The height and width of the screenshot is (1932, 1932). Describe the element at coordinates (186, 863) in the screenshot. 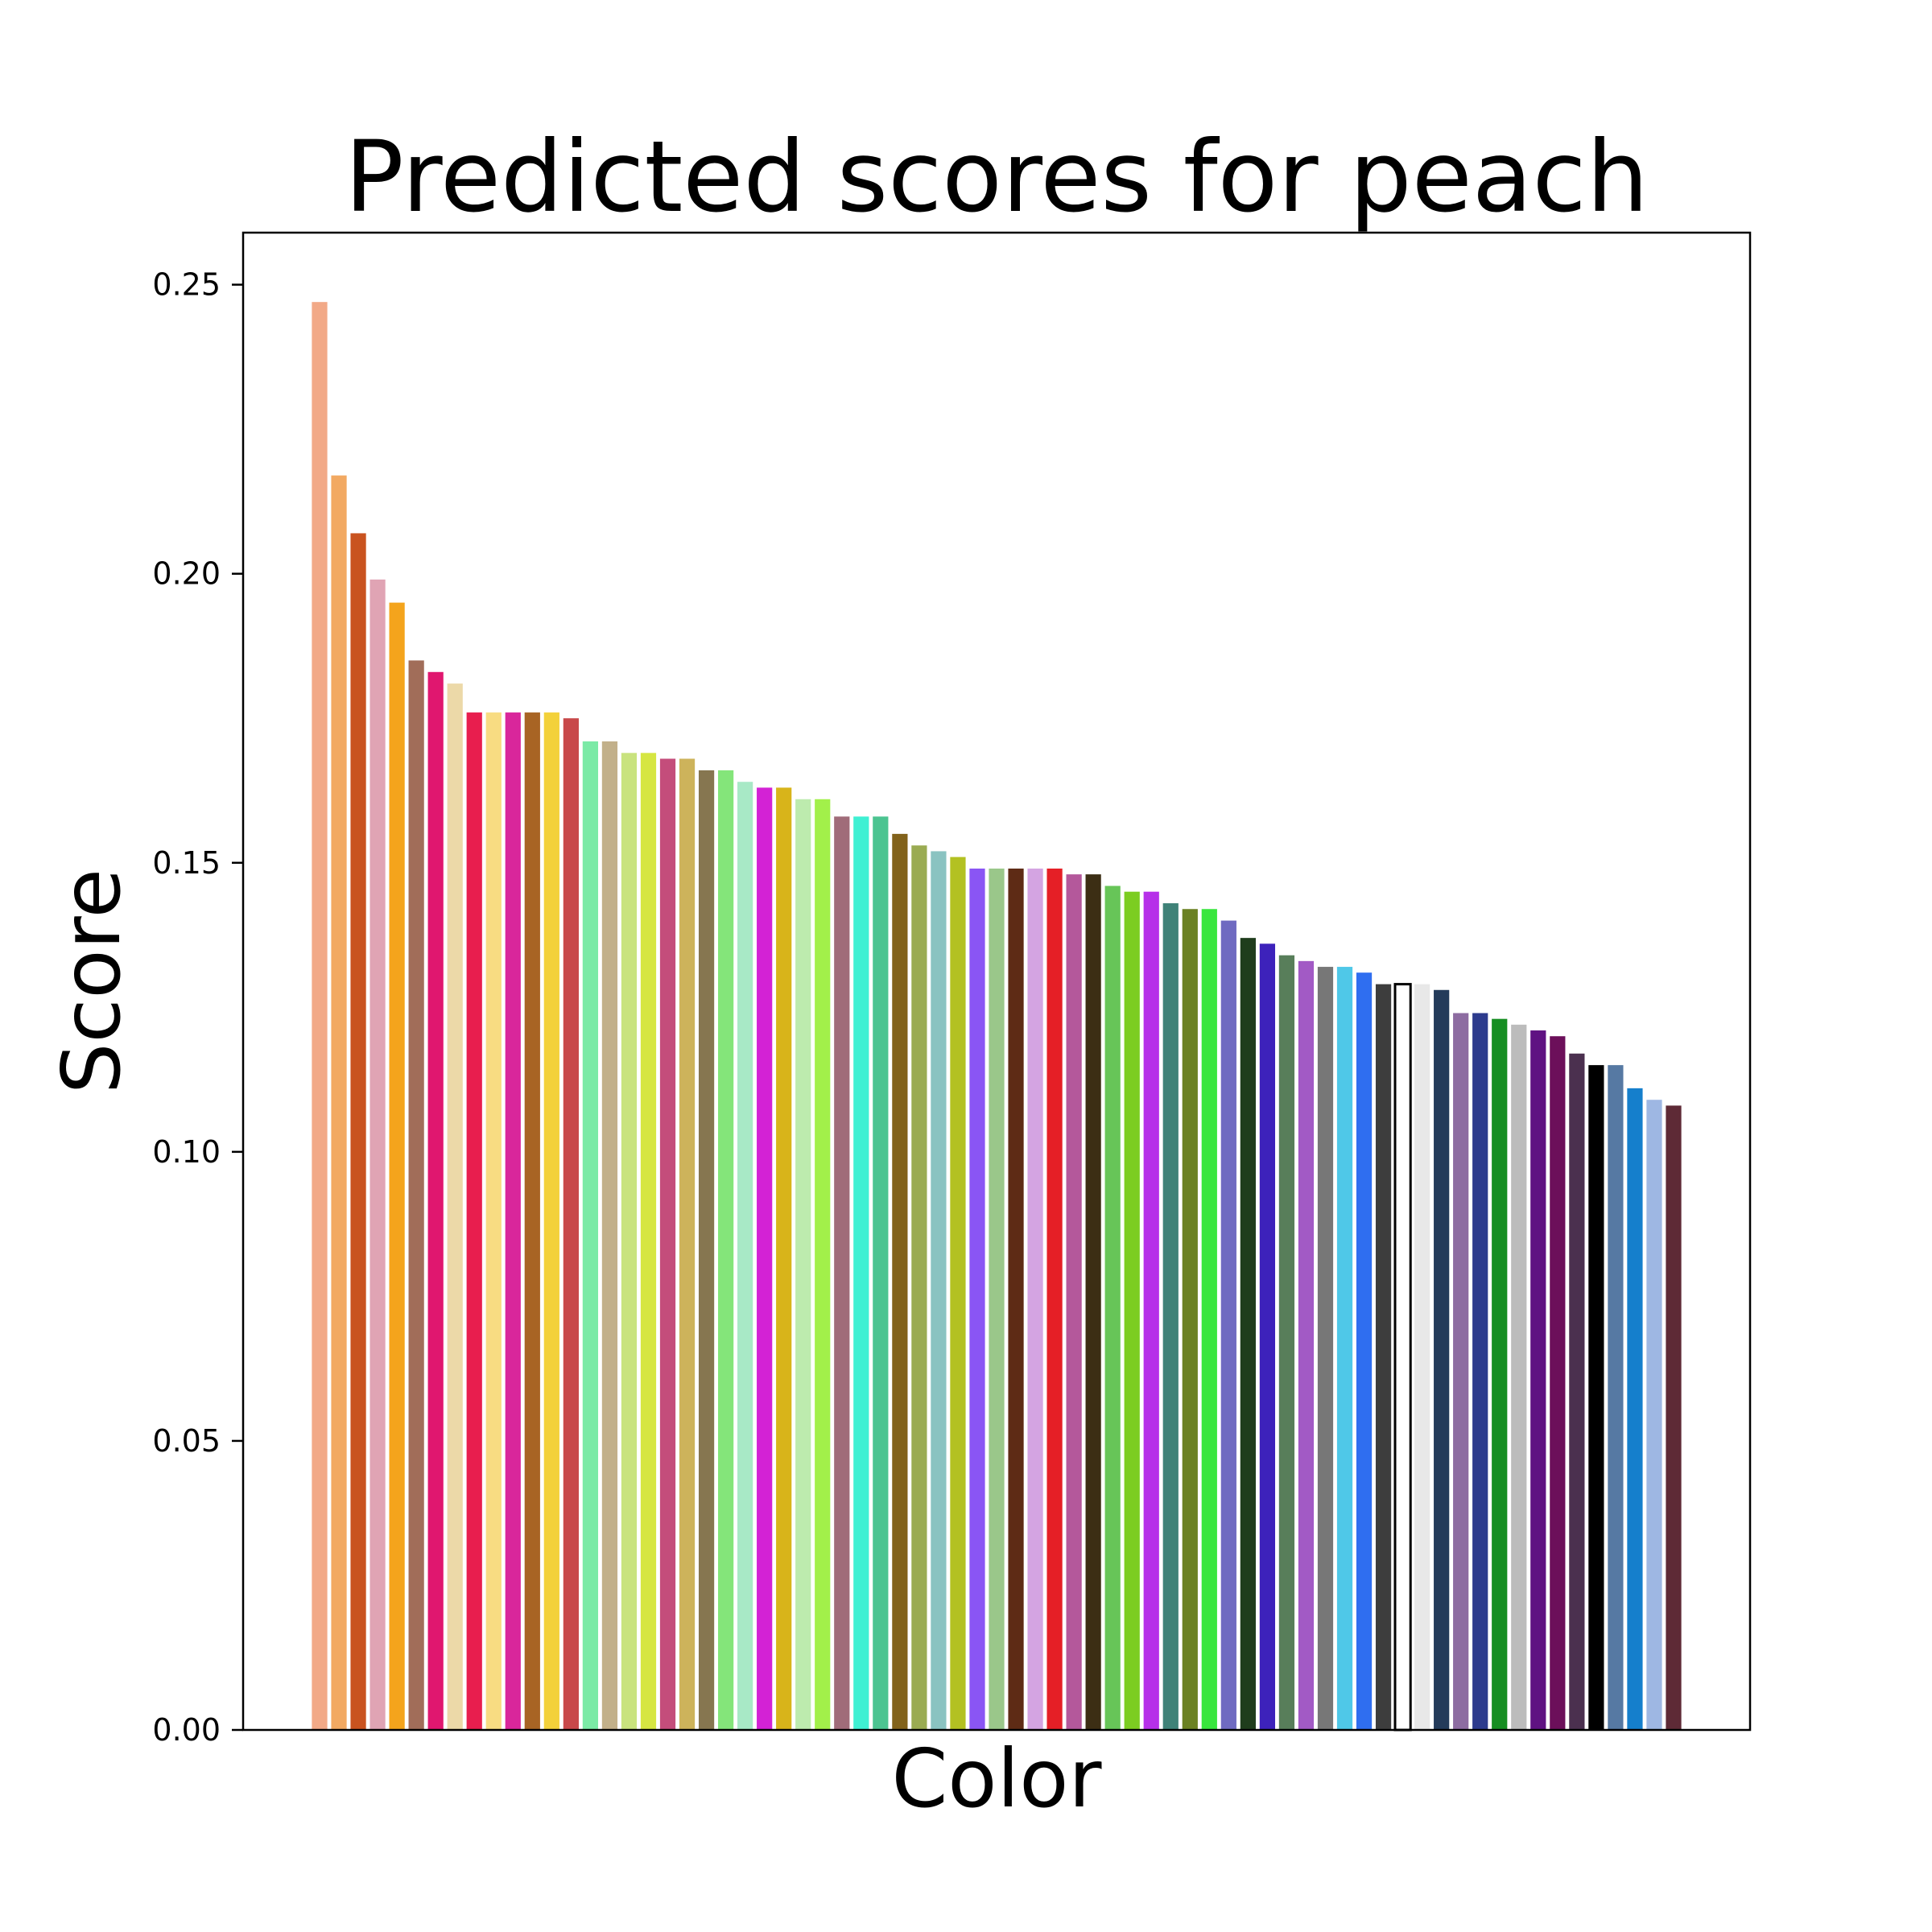

I see `y-tick-label: 0.15` at that location.